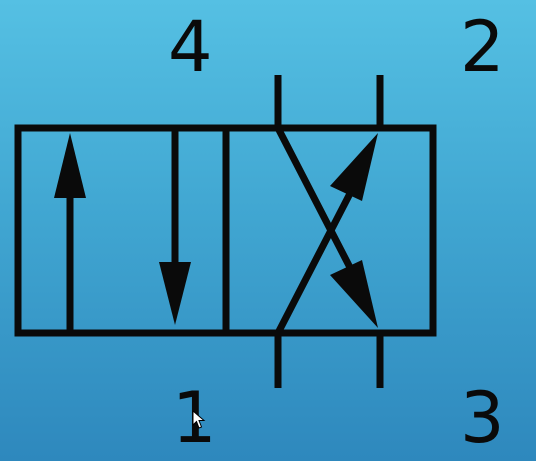  What do you see at coordinates (175, 226) in the screenshot?
I see `left-position-arrow-down` at bounding box center [175, 226].